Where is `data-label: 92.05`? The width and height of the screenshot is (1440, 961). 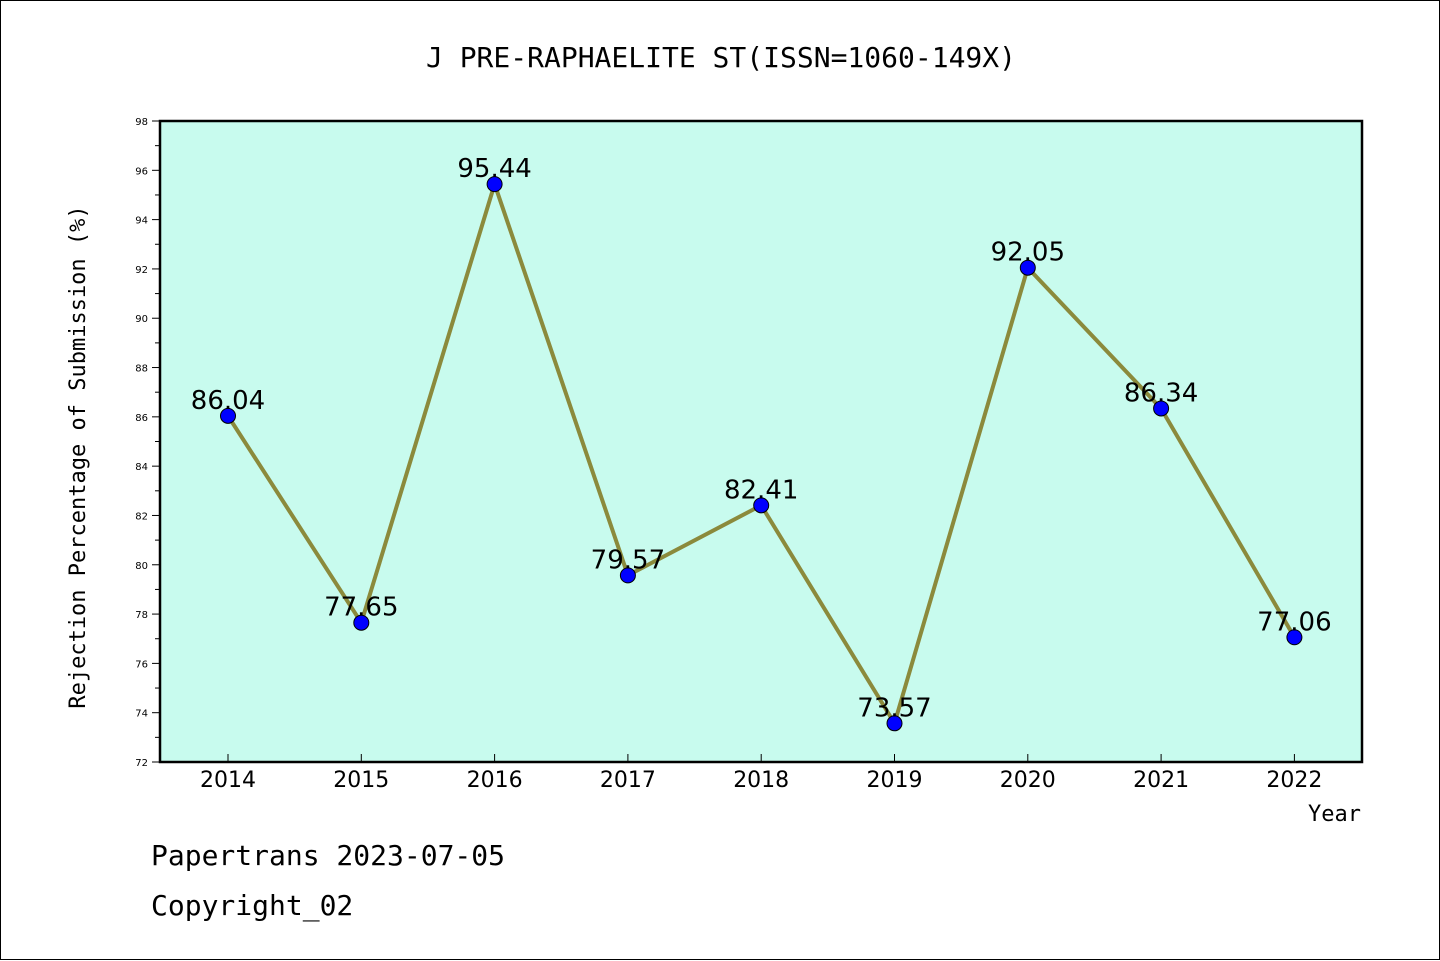
data-label: 92.05 is located at coordinates (1028, 253).